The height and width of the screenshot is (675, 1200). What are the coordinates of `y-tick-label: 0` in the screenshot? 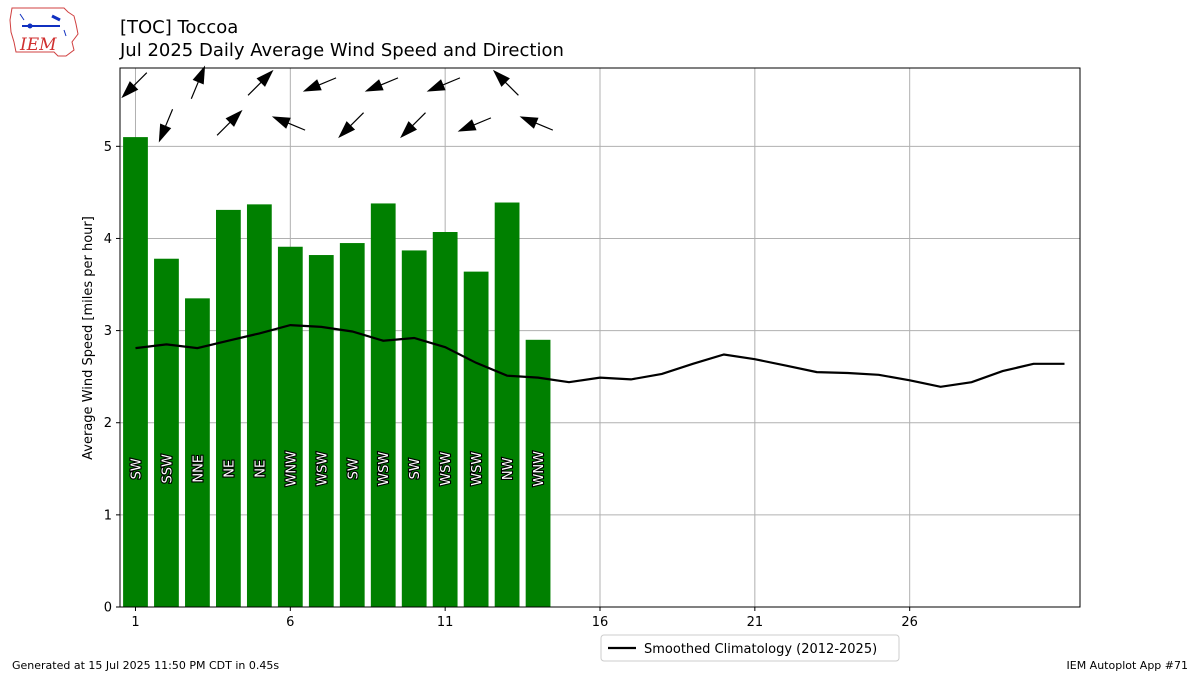 It's located at (108, 608).